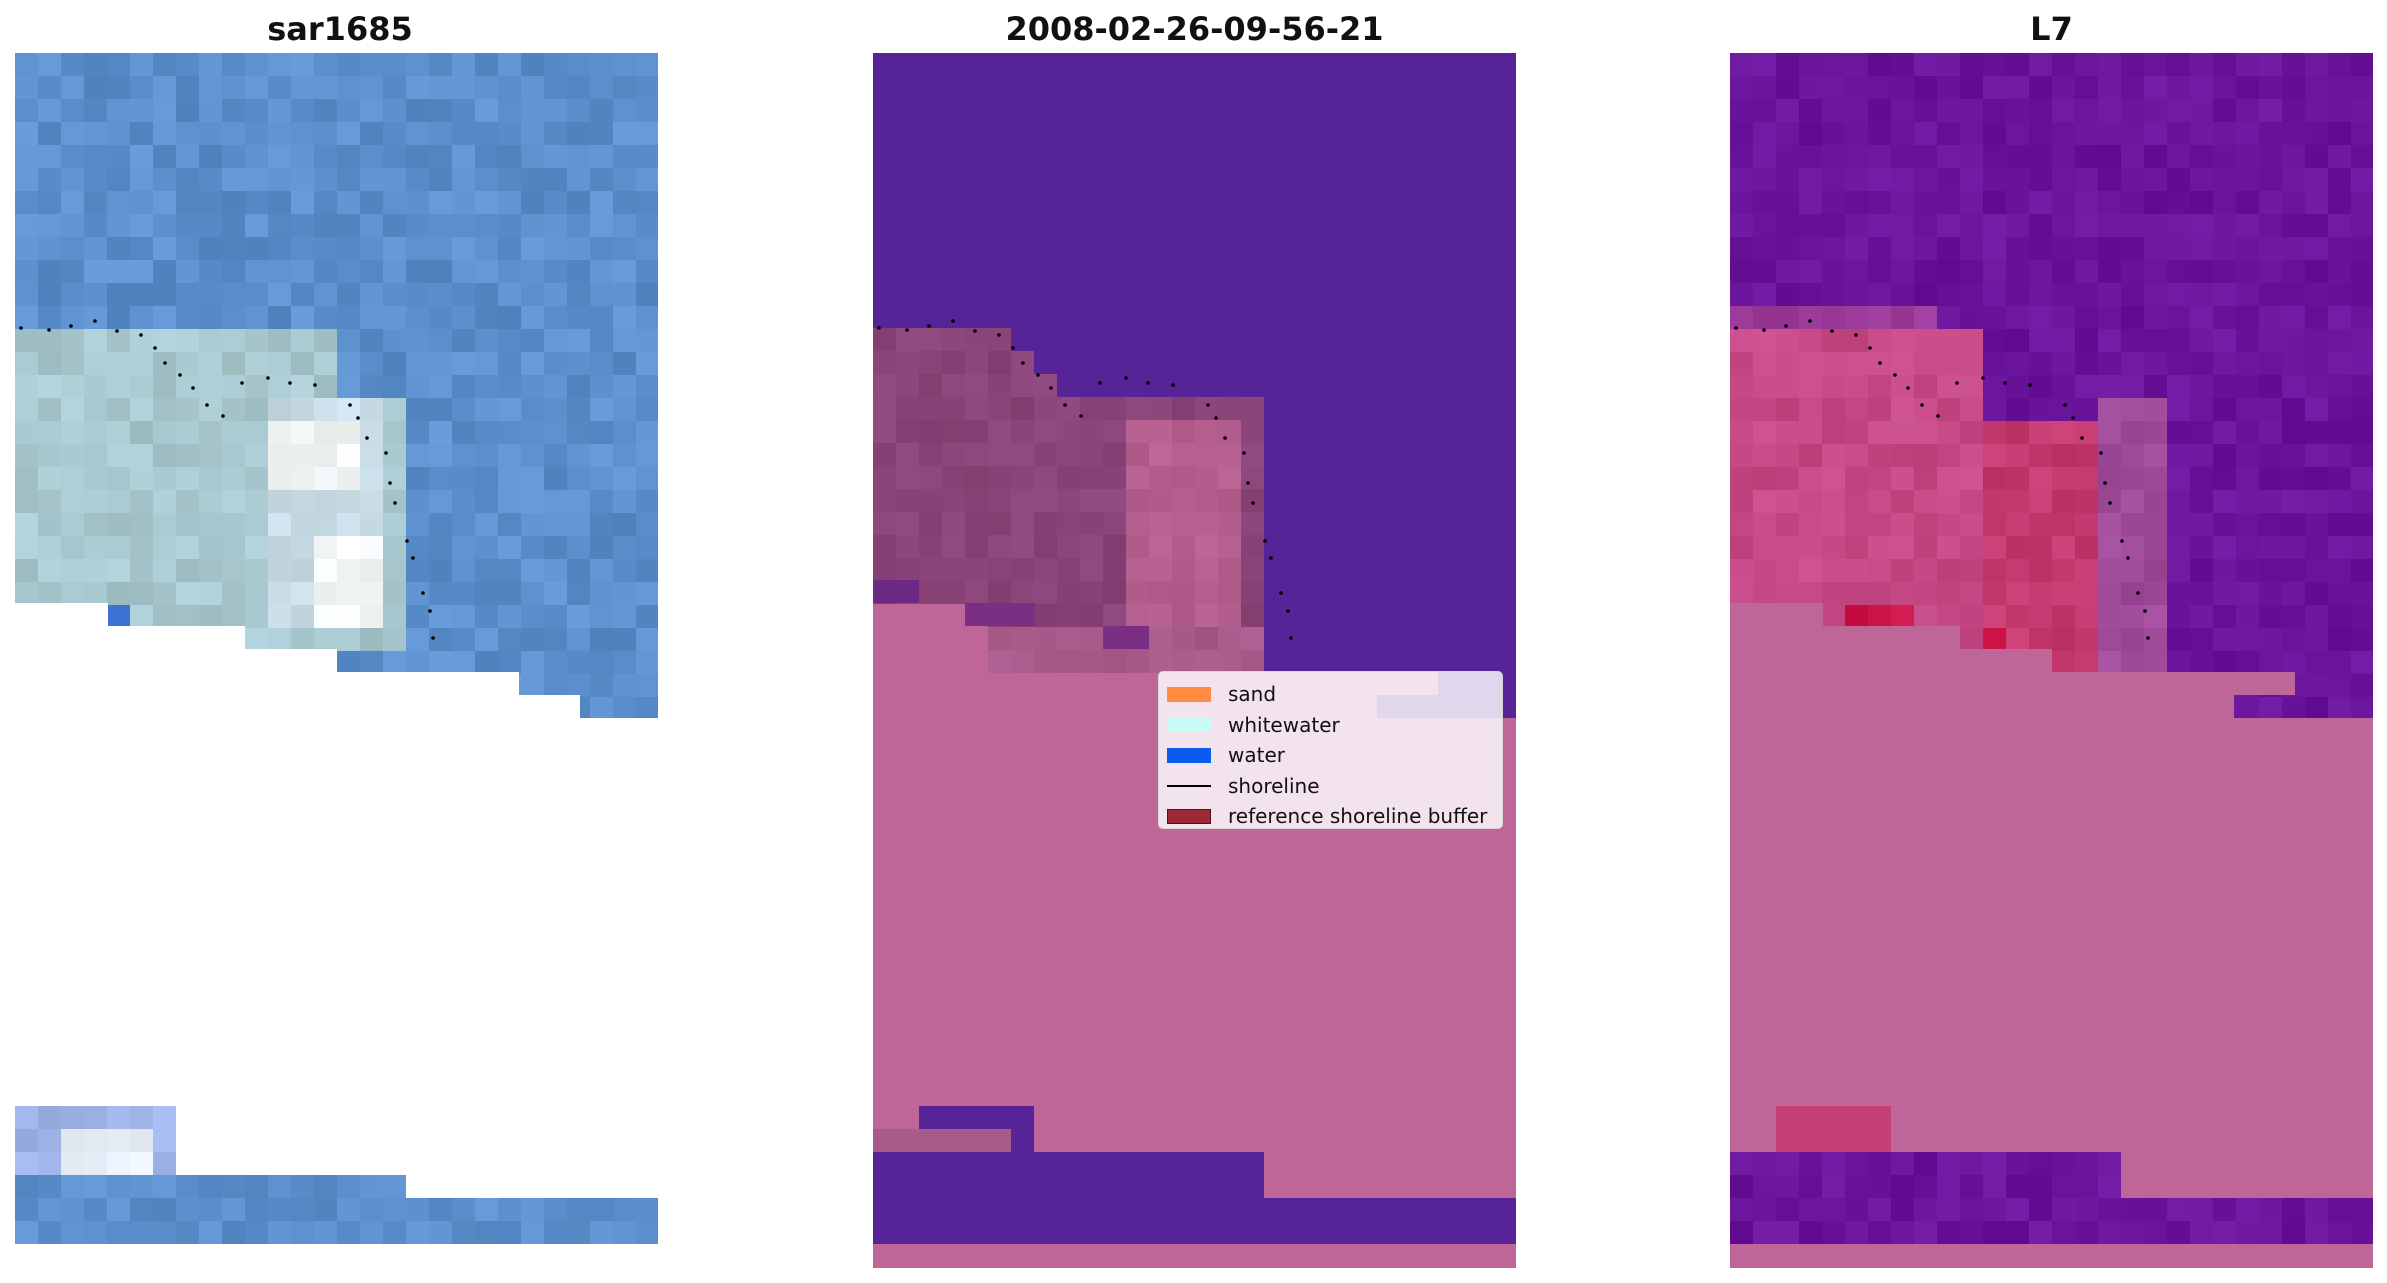 This screenshot has width=2387, height=1283. Describe the element at coordinates (1256, 755) in the screenshot. I see `legend-label-water: water` at that location.